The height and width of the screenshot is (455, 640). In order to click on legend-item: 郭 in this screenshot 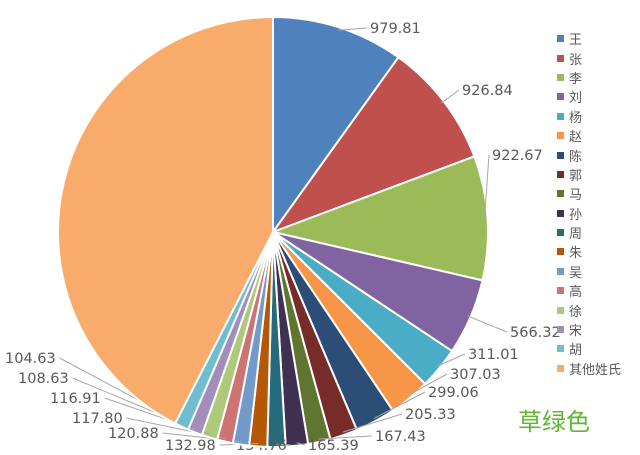, I will do `click(589, 174)`.